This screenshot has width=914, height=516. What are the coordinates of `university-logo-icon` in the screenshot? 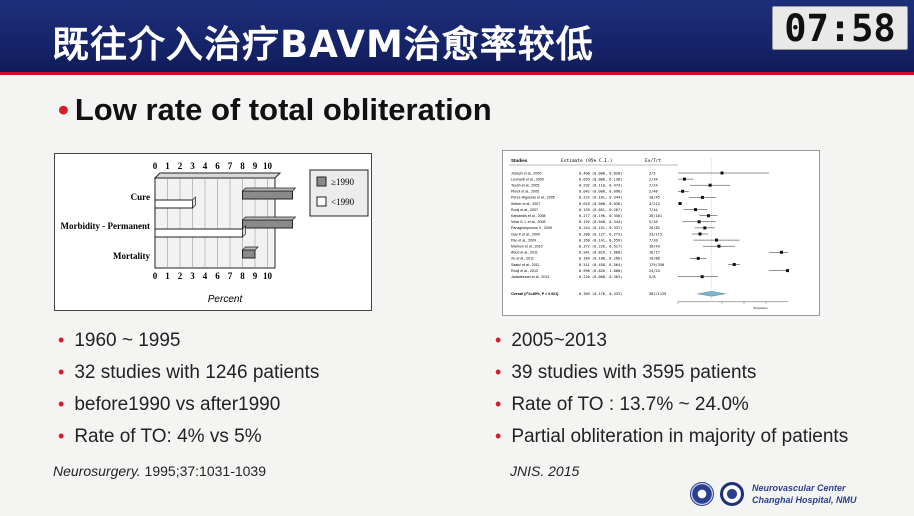 It's located at (702, 494).